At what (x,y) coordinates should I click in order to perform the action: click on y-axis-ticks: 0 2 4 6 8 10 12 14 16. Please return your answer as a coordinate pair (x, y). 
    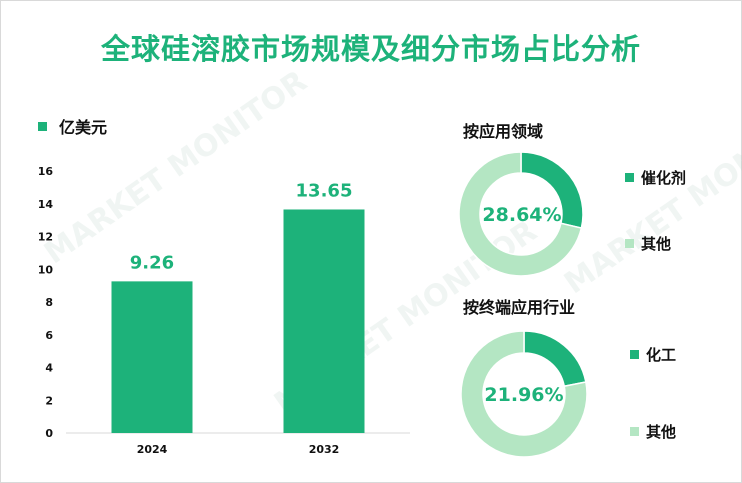
    Looking at the image, I should click on (46, 302).